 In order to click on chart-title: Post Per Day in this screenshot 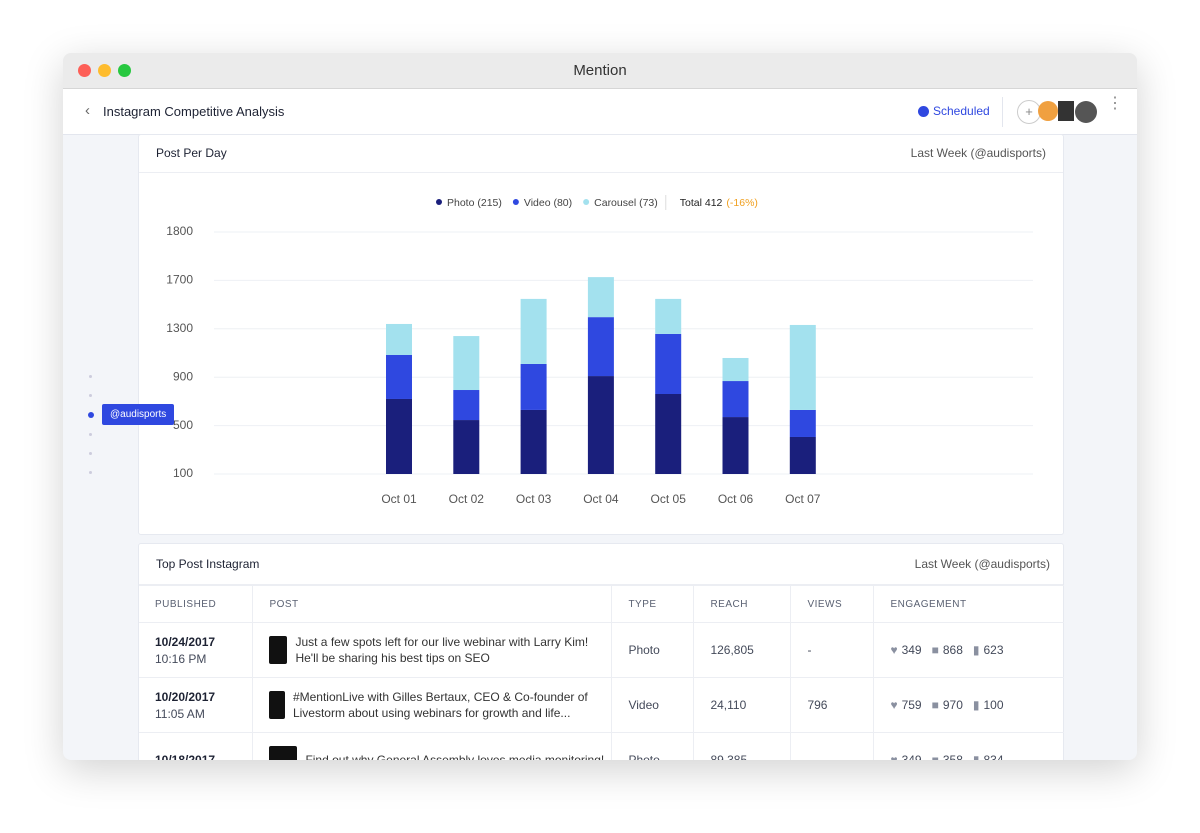, I will do `click(191, 153)`.